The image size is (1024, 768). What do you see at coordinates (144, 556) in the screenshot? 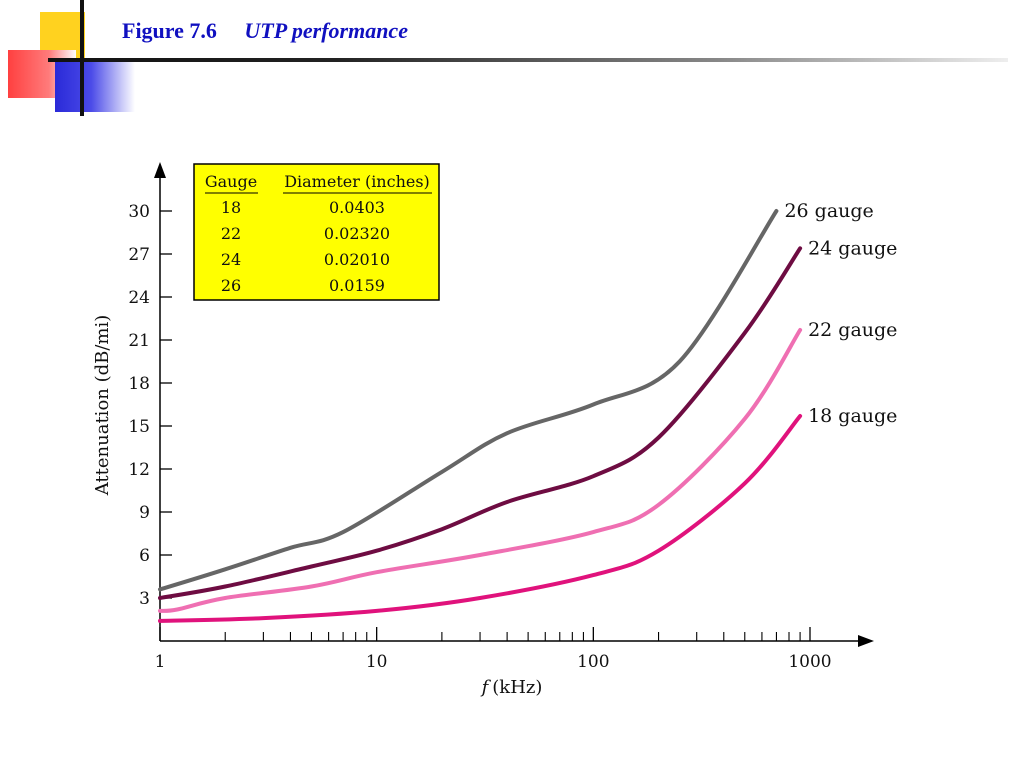
I see `y-tick-label: 6` at bounding box center [144, 556].